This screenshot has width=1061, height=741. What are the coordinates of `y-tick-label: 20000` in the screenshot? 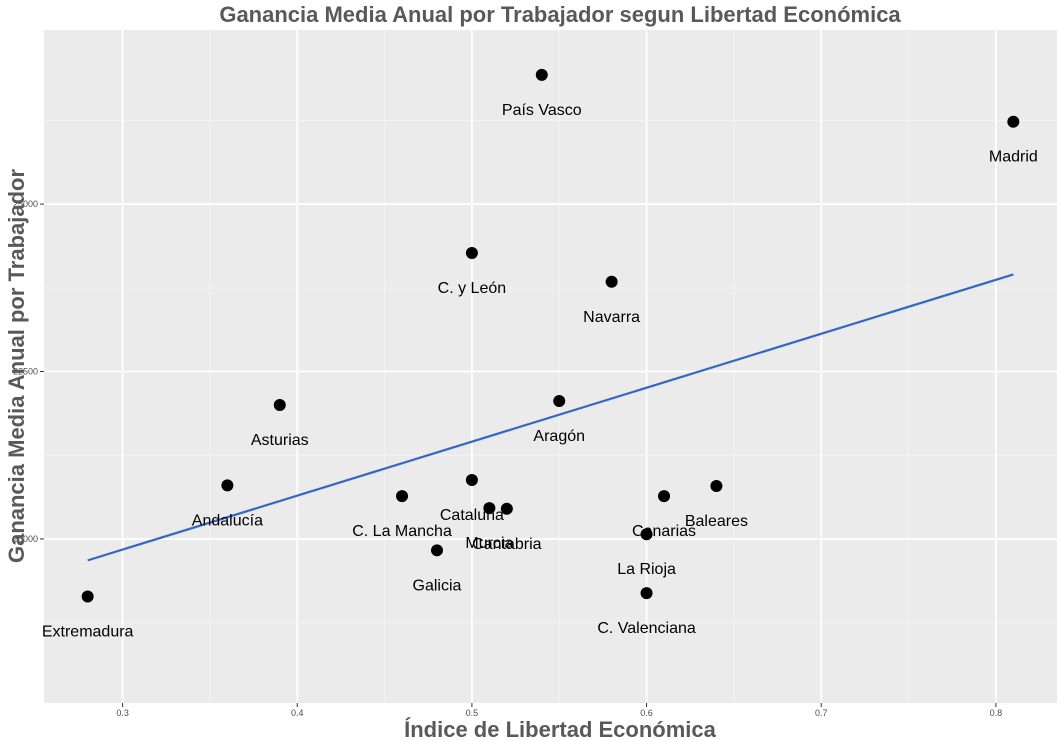 It's located at (25, 539).